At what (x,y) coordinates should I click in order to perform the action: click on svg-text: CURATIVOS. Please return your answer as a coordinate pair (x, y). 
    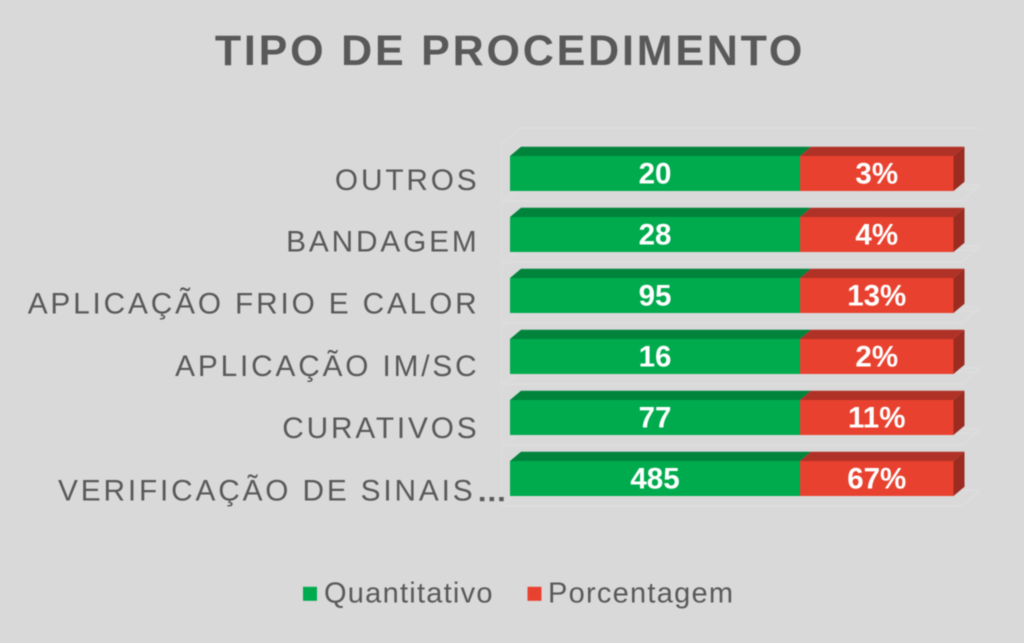
    Looking at the image, I should click on (380, 428).